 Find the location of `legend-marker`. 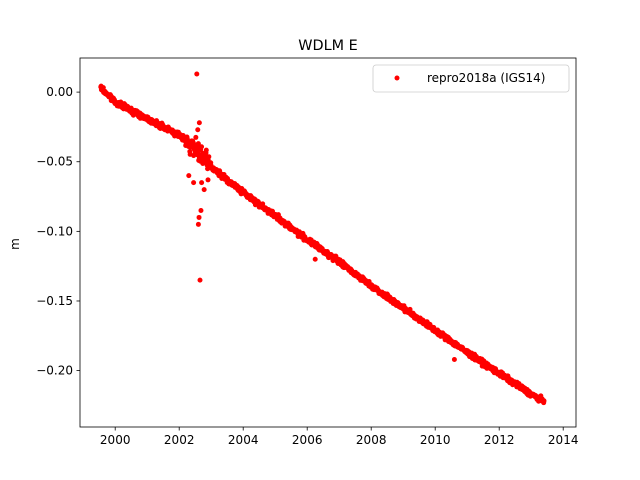

legend-marker is located at coordinates (397, 78).